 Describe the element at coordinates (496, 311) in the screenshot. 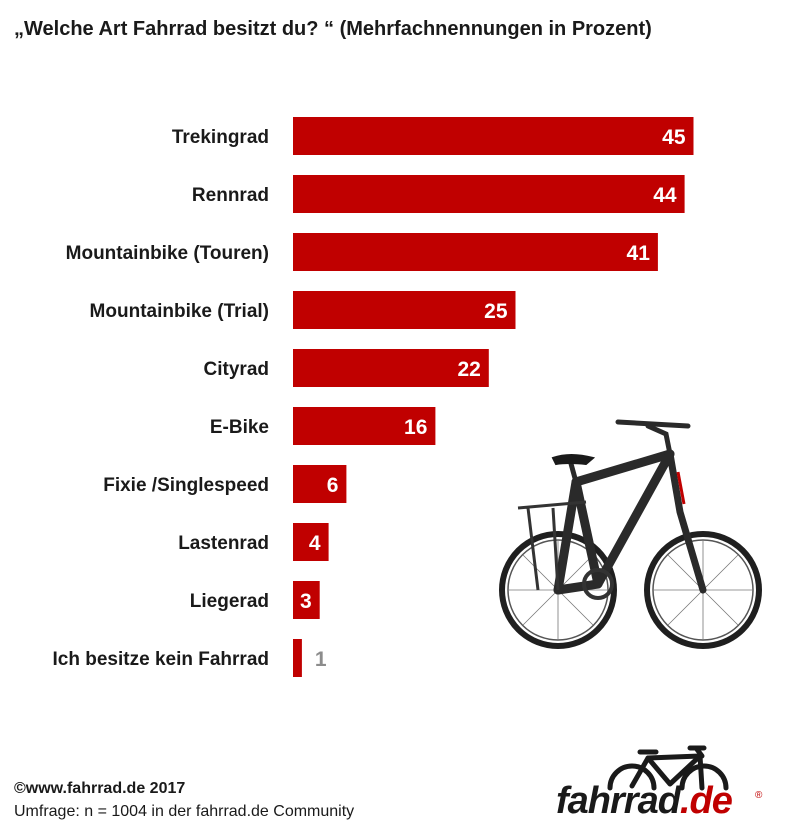

I see `bar-value-label: 25` at that location.